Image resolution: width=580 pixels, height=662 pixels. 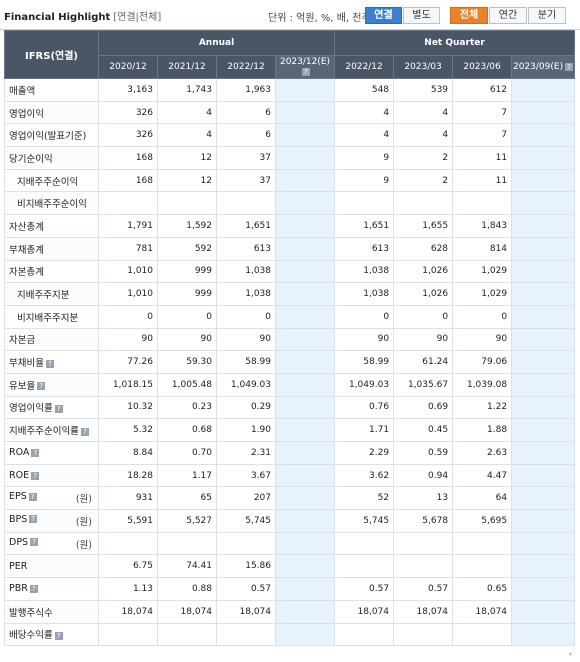 What do you see at coordinates (547, 15) in the screenshot?
I see `period-quarter-button: 분기` at bounding box center [547, 15].